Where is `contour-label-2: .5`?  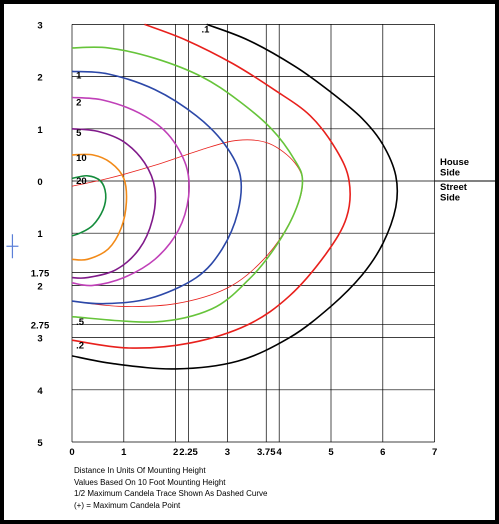 contour-label-2: .5 is located at coordinates (80, 322).